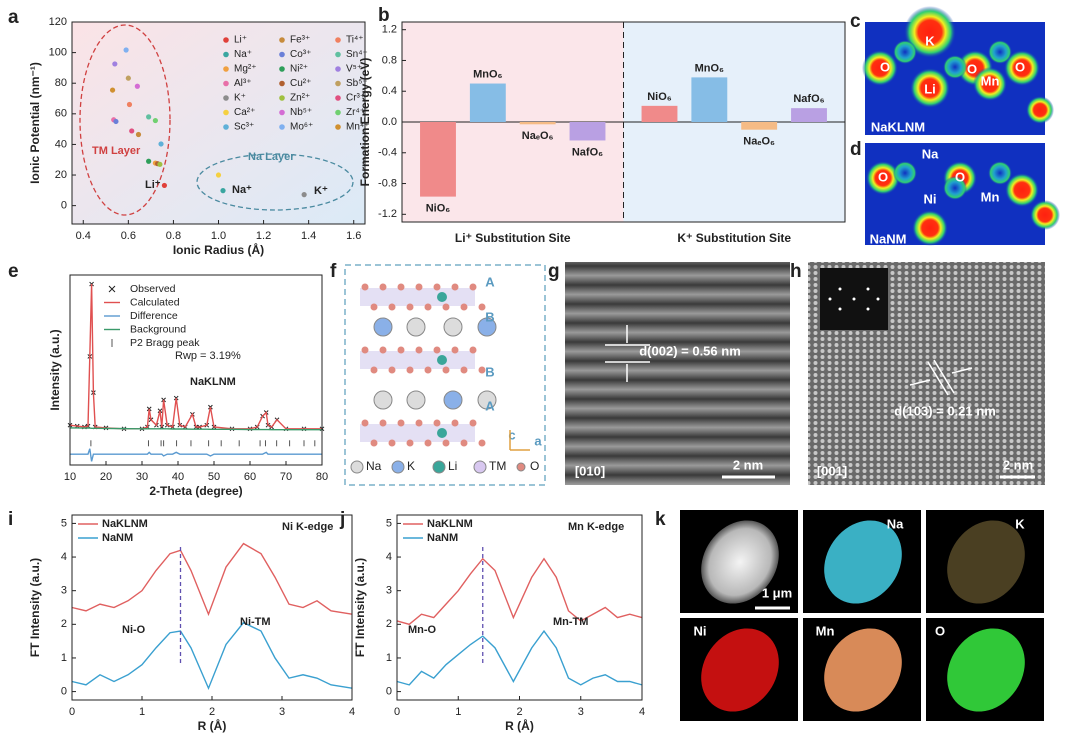  Describe the element at coordinates (855, 21) in the screenshot. I see `panel-label: c` at that location.